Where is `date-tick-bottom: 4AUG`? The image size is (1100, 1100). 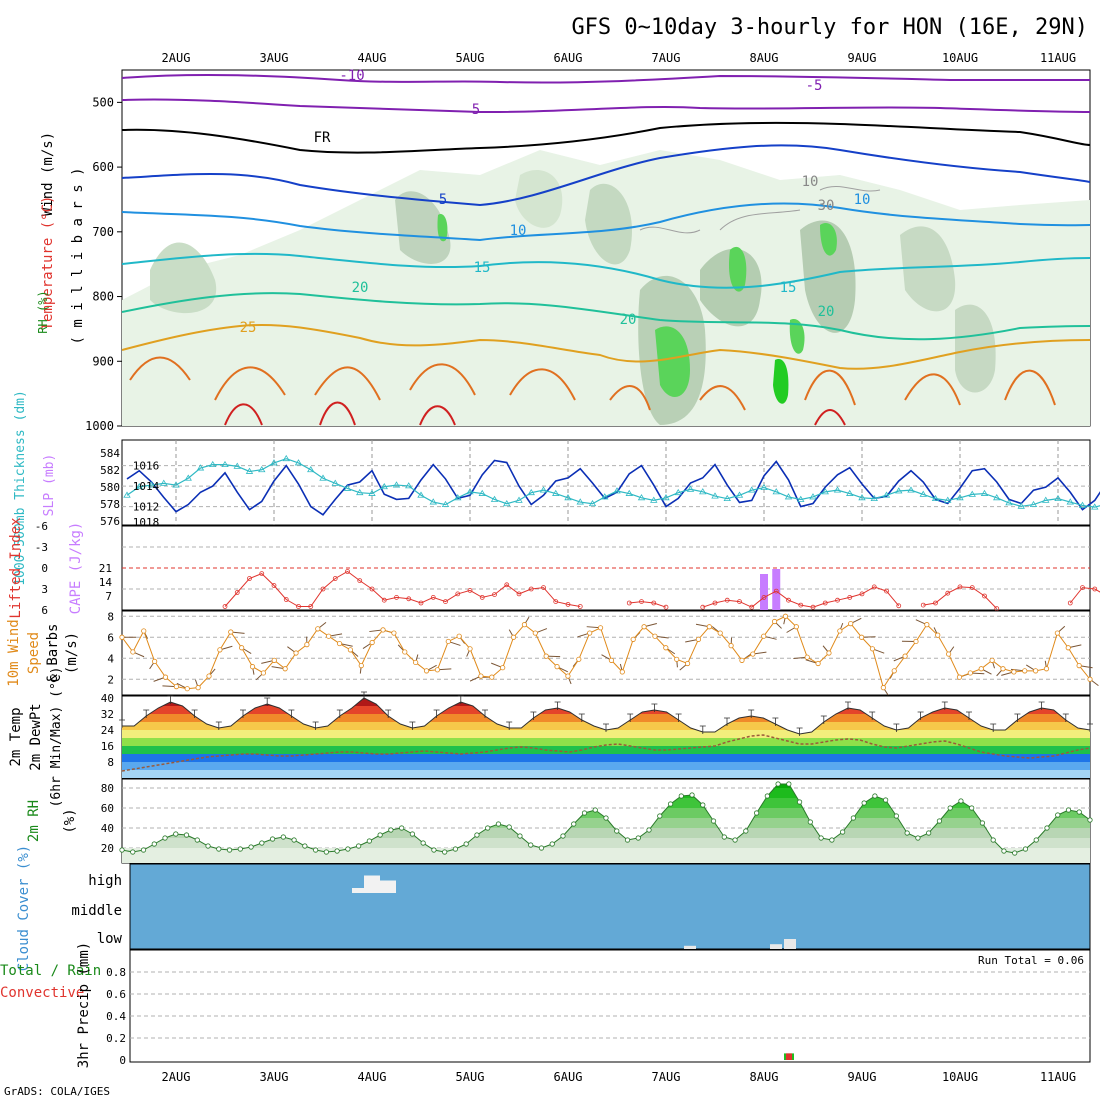 date-tick-bottom: 4AUG is located at coordinates (372, 1077).